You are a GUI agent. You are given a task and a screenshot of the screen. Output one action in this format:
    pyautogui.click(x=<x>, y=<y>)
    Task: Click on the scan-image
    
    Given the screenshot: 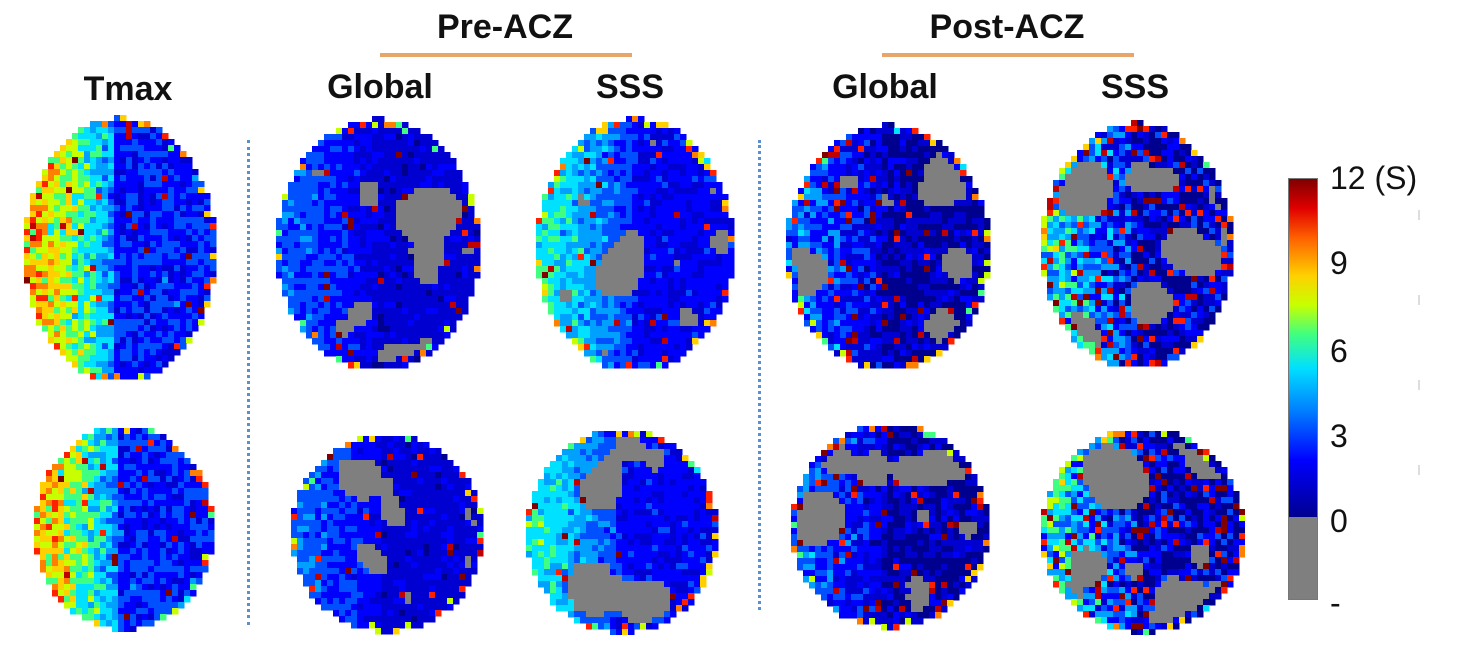 What is the action you would take?
    pyautogui.click(x=635, y=242)
    